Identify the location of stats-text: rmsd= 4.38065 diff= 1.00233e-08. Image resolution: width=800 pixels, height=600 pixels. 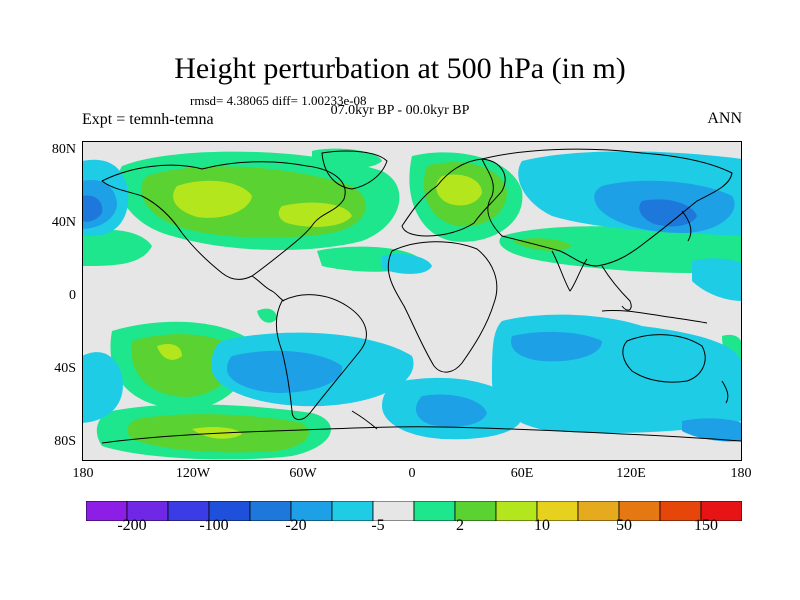
(278, 100).